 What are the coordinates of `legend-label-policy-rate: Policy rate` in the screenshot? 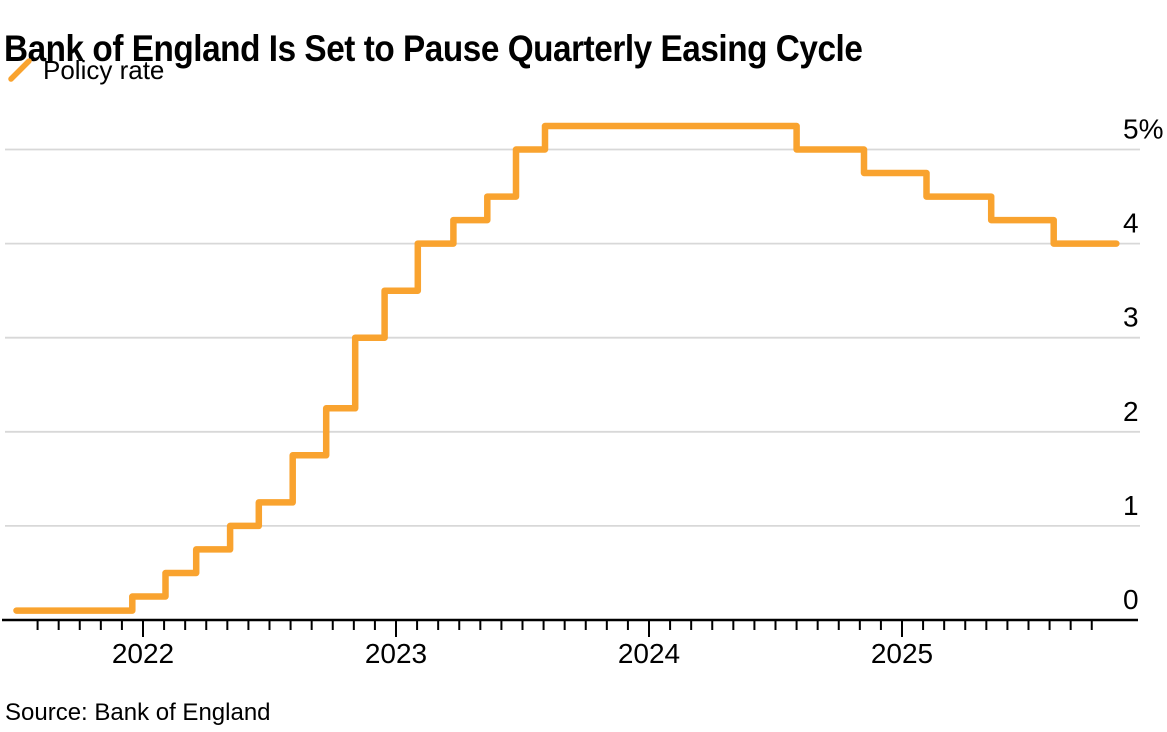 It's located at (104, 70).